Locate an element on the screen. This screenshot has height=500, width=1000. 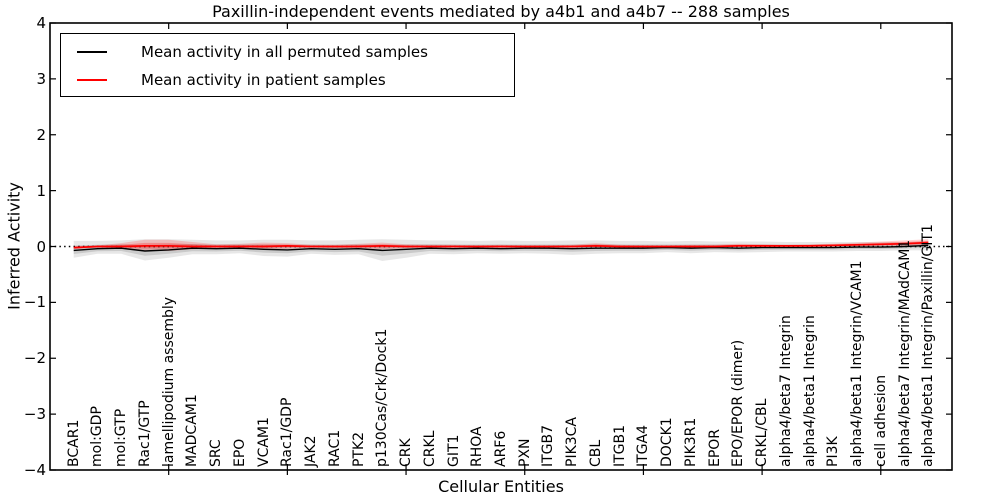
legend-entry-patient: Mean activity in patient samples is located at coordinates (223, 80).